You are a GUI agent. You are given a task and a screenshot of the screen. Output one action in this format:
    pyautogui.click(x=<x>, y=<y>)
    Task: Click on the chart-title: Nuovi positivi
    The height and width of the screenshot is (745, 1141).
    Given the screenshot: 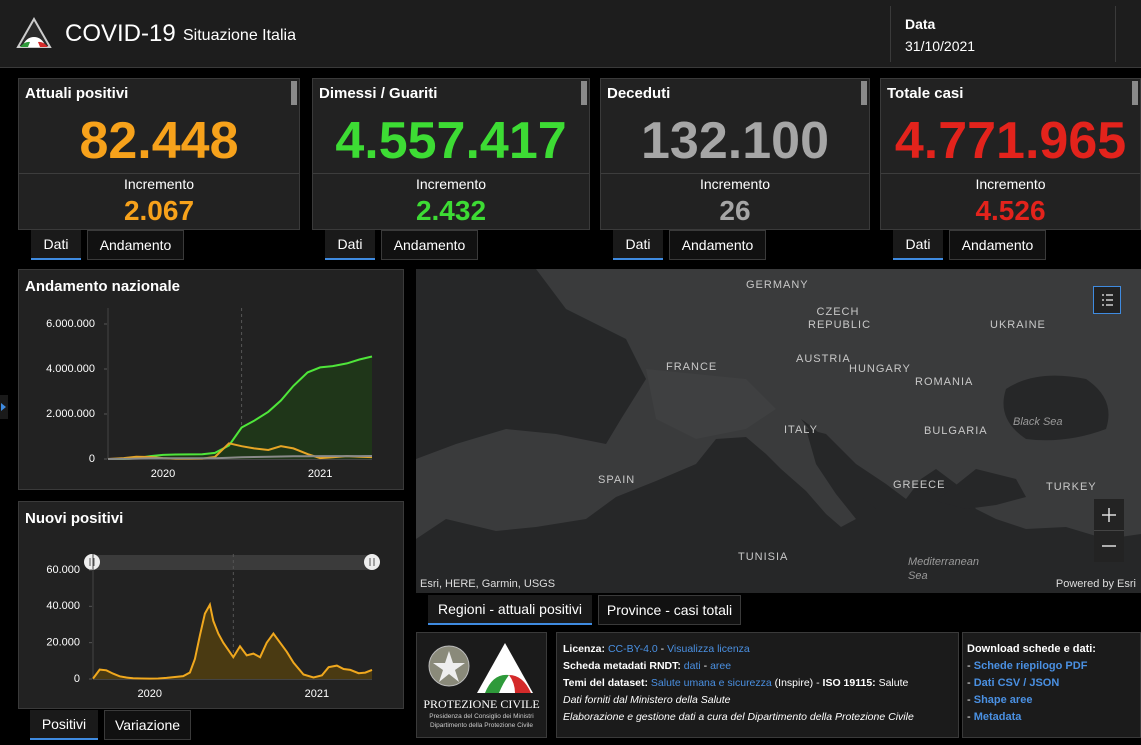 What is the action you would take?
    pyautogui.click(x=74, y=518)
    